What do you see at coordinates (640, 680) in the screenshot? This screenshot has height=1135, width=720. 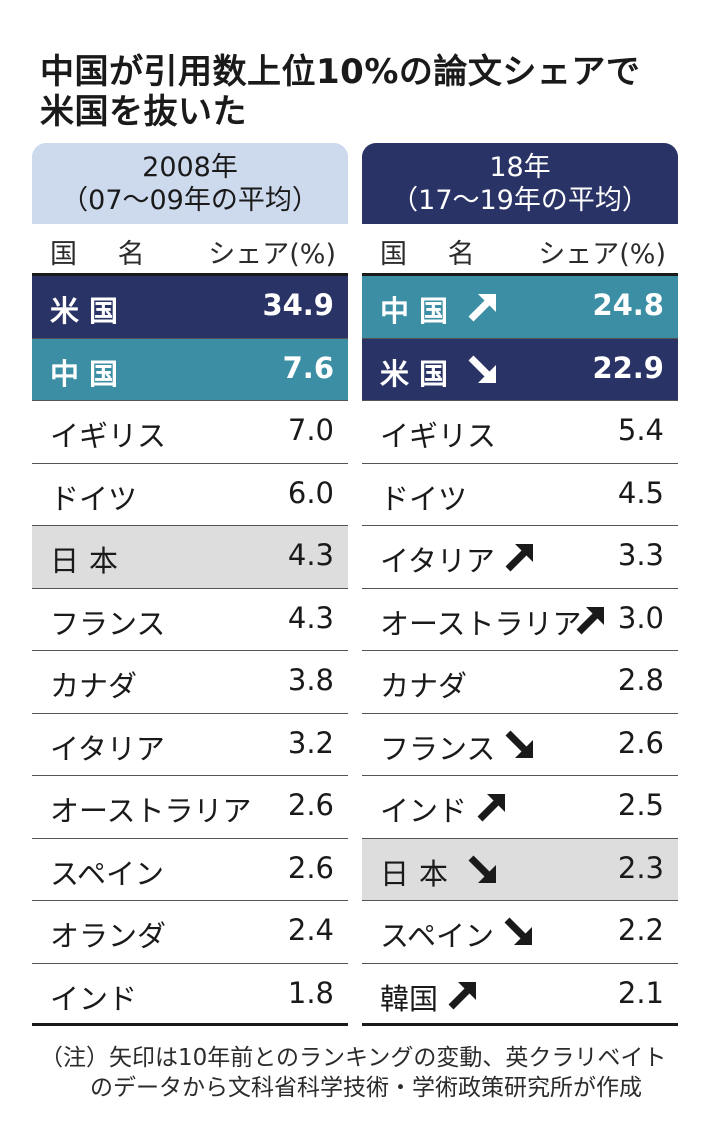 I see `share-value: 2.8` at bounding box center [640, 680].